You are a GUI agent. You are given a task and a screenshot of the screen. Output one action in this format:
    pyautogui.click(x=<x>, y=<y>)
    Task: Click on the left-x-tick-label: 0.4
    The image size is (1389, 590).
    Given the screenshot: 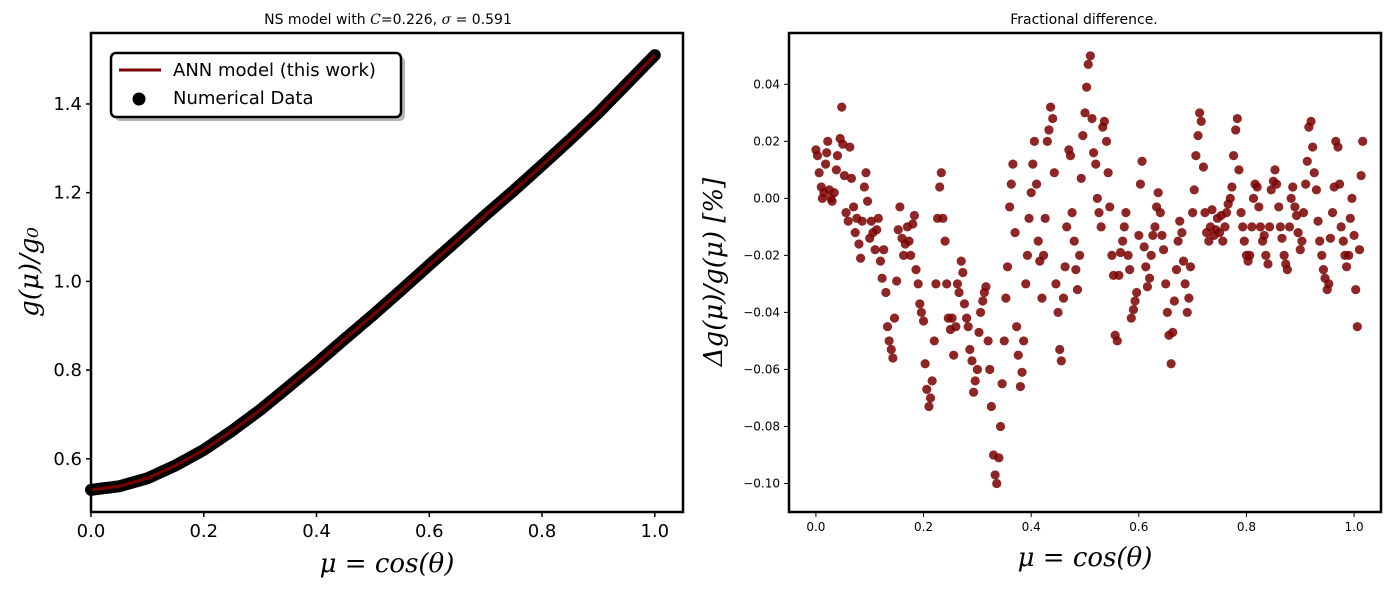 What is the action you would take?
    pyautogui.click(x=316, y=531)
    